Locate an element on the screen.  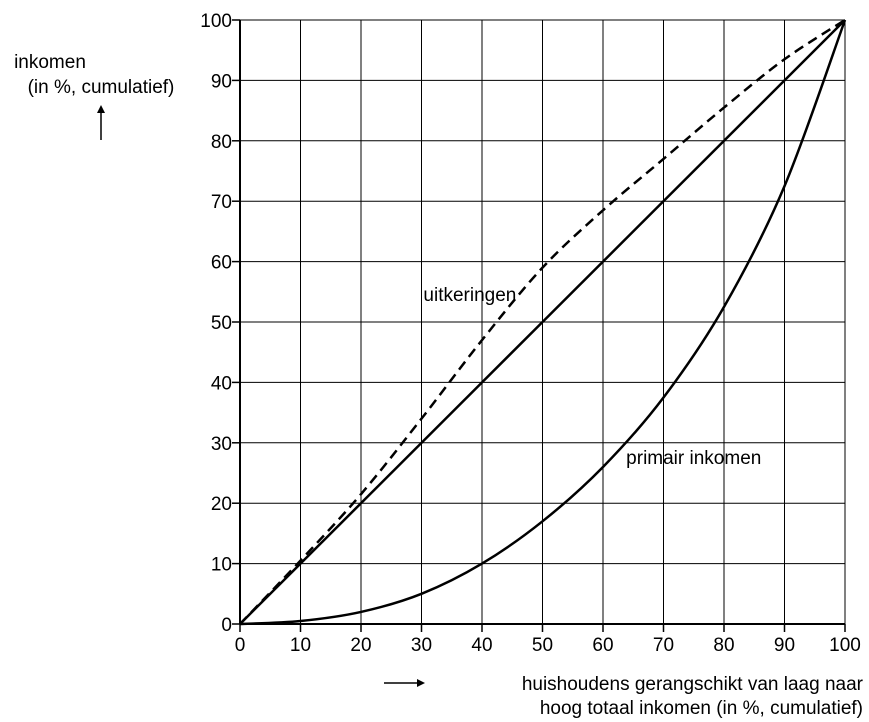
x-tick-label-3: 30 is located at coordinates (421, 645).